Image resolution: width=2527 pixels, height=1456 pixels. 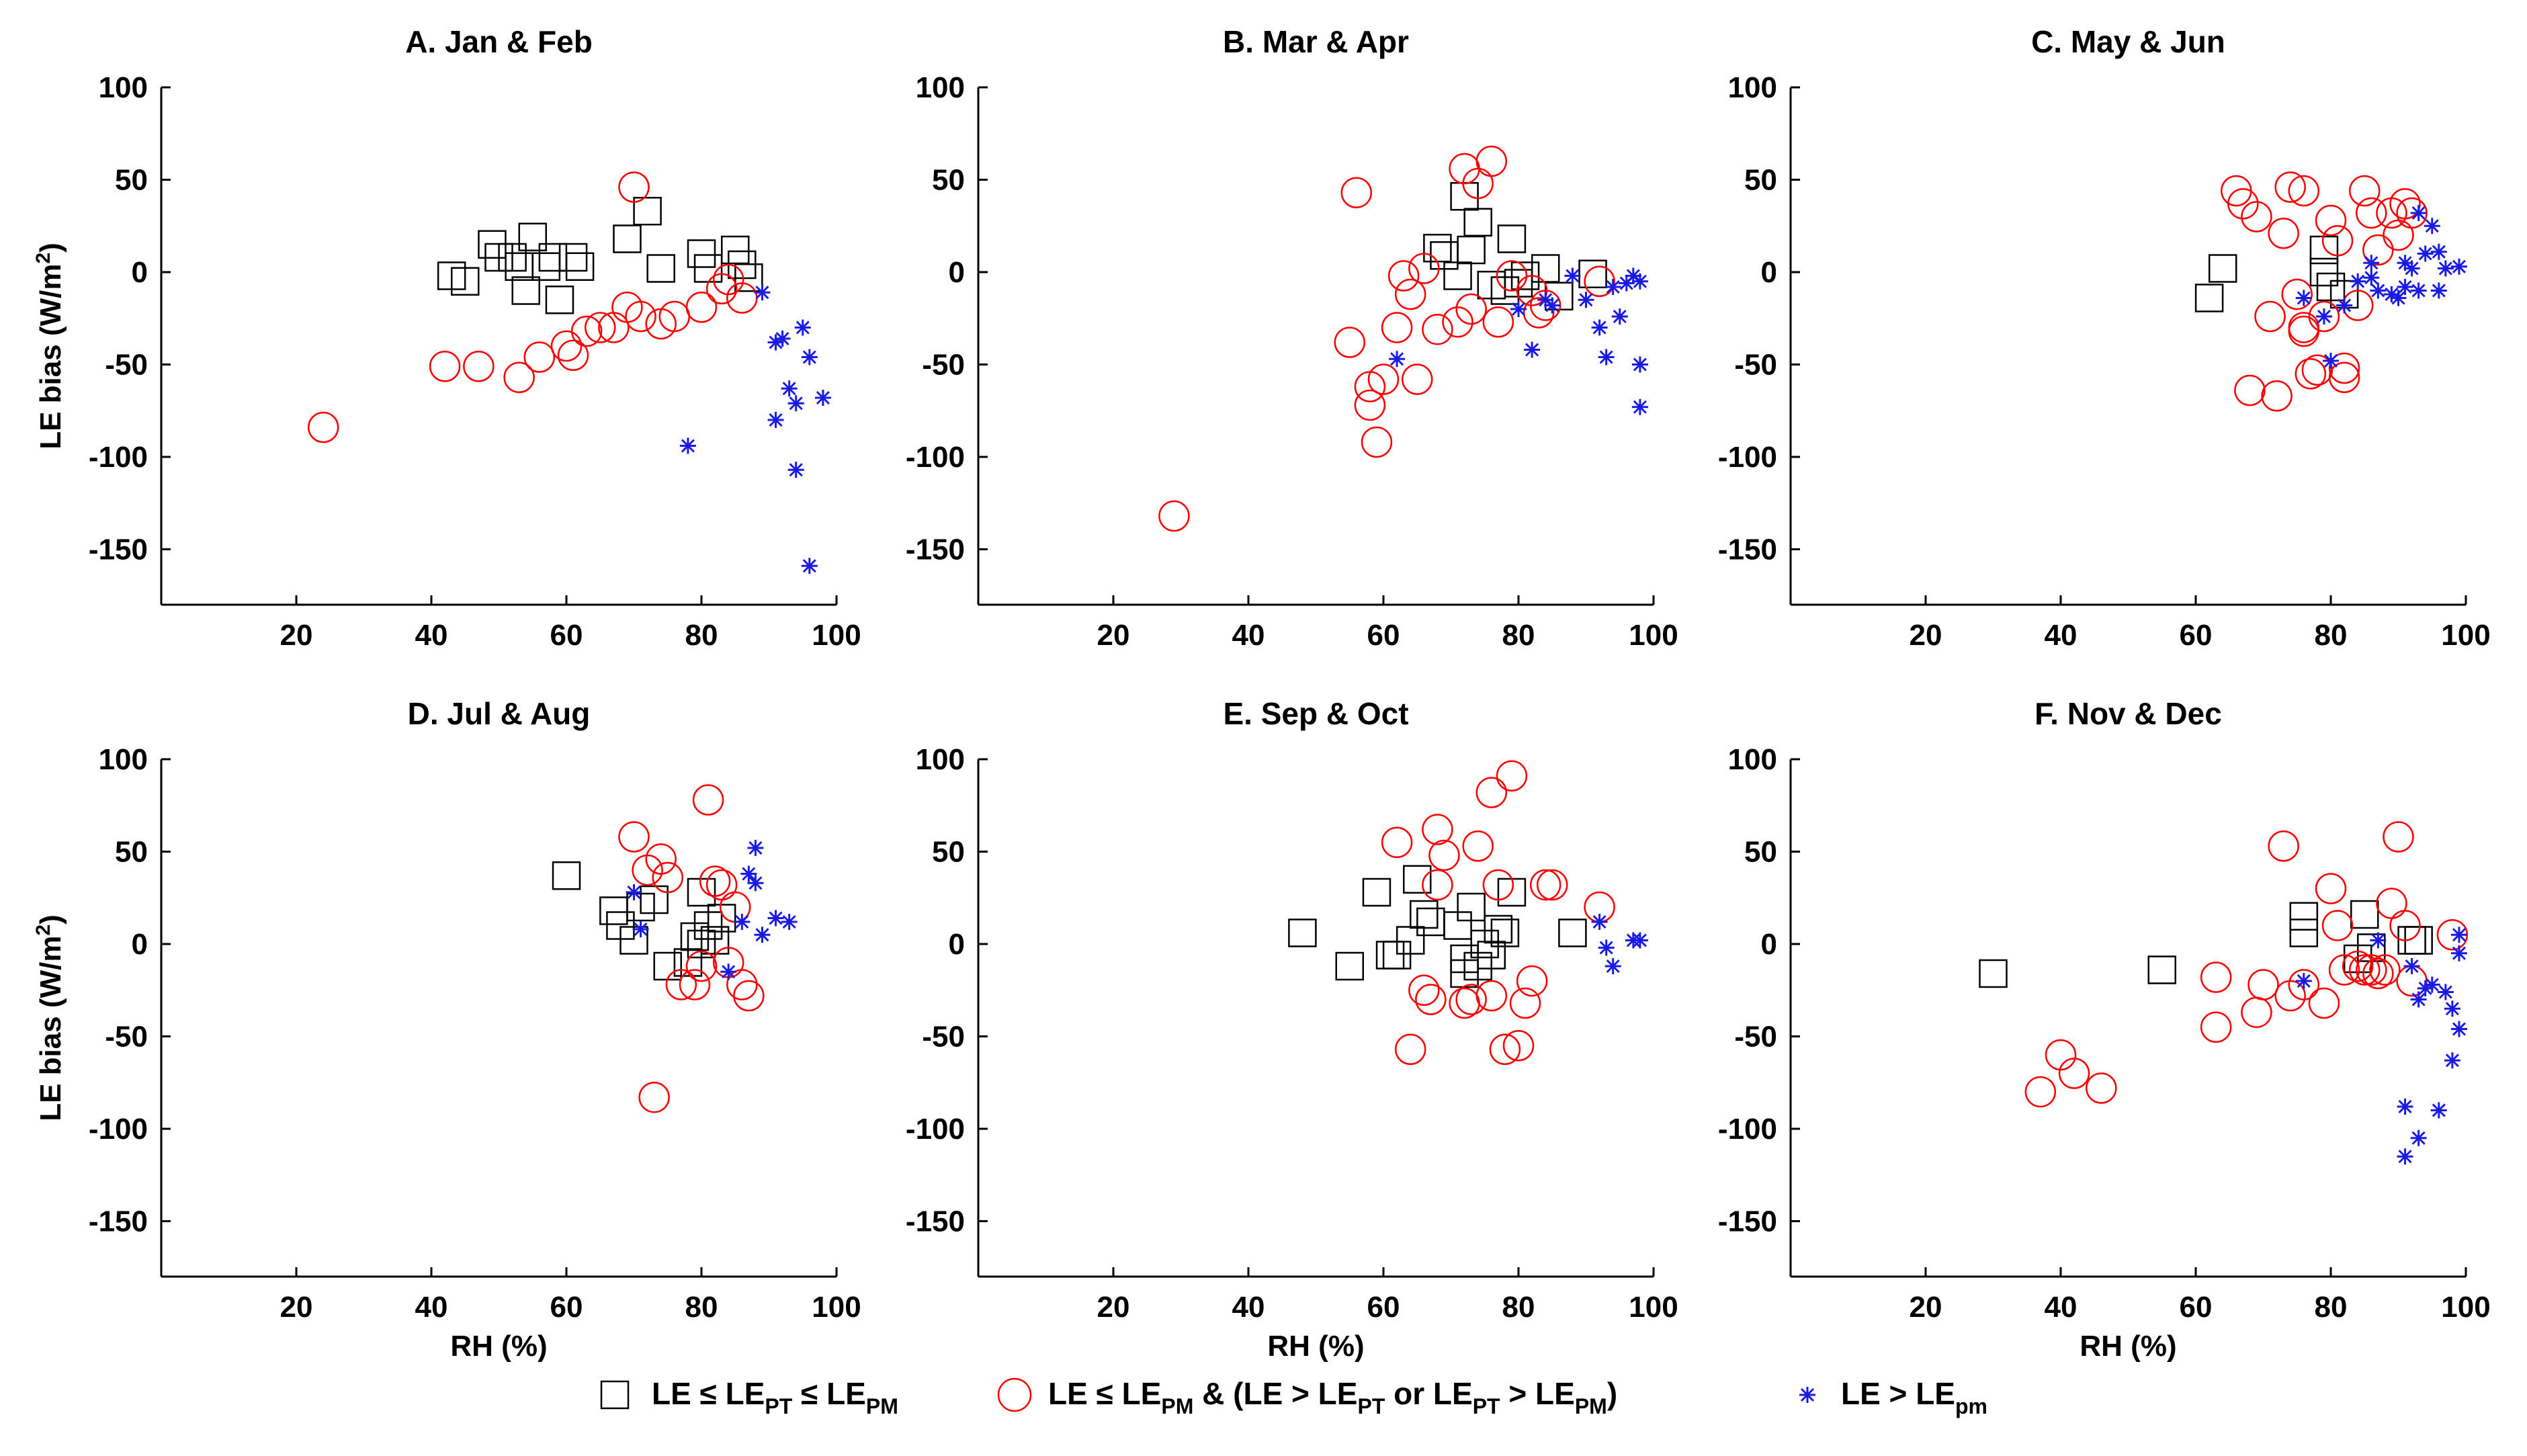 What do you see at coordinates (1248, 1307) in the screenshot?
I see `x-tick-label: 40` at bounding box center [1248, 1307].